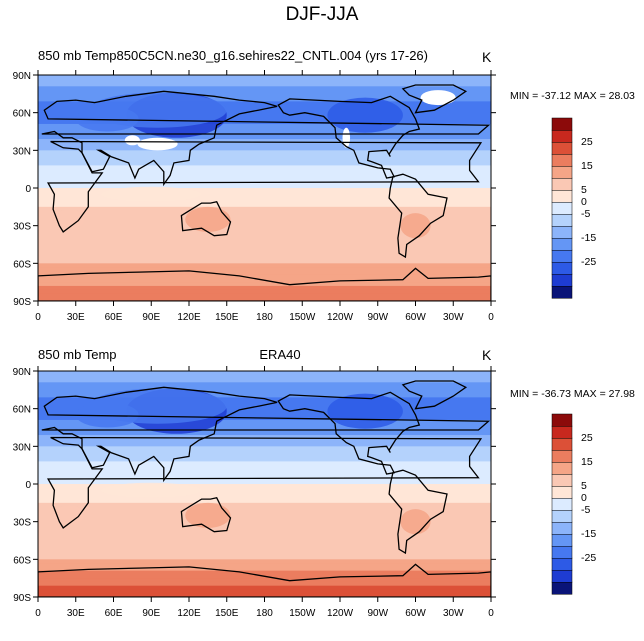  What do you see at coordinates (572, 96) in the screenshot?
I see `minmax-readout: MIN = -37.12 MAX = 28.03` at bounding box center [572, 96].